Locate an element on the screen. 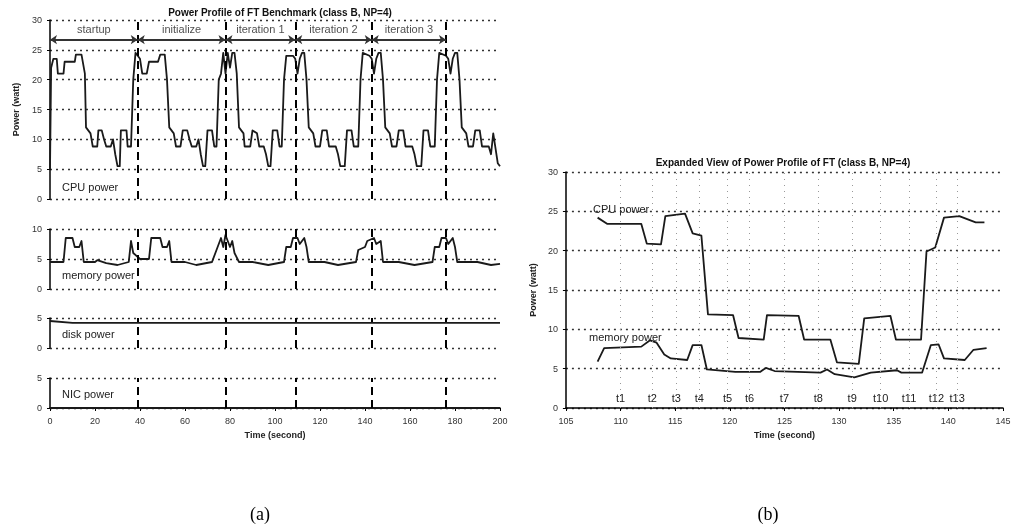 The height and width of the screenshot is (529, 1016). ref-line-label: t10 is located at coordinates (880, 397).